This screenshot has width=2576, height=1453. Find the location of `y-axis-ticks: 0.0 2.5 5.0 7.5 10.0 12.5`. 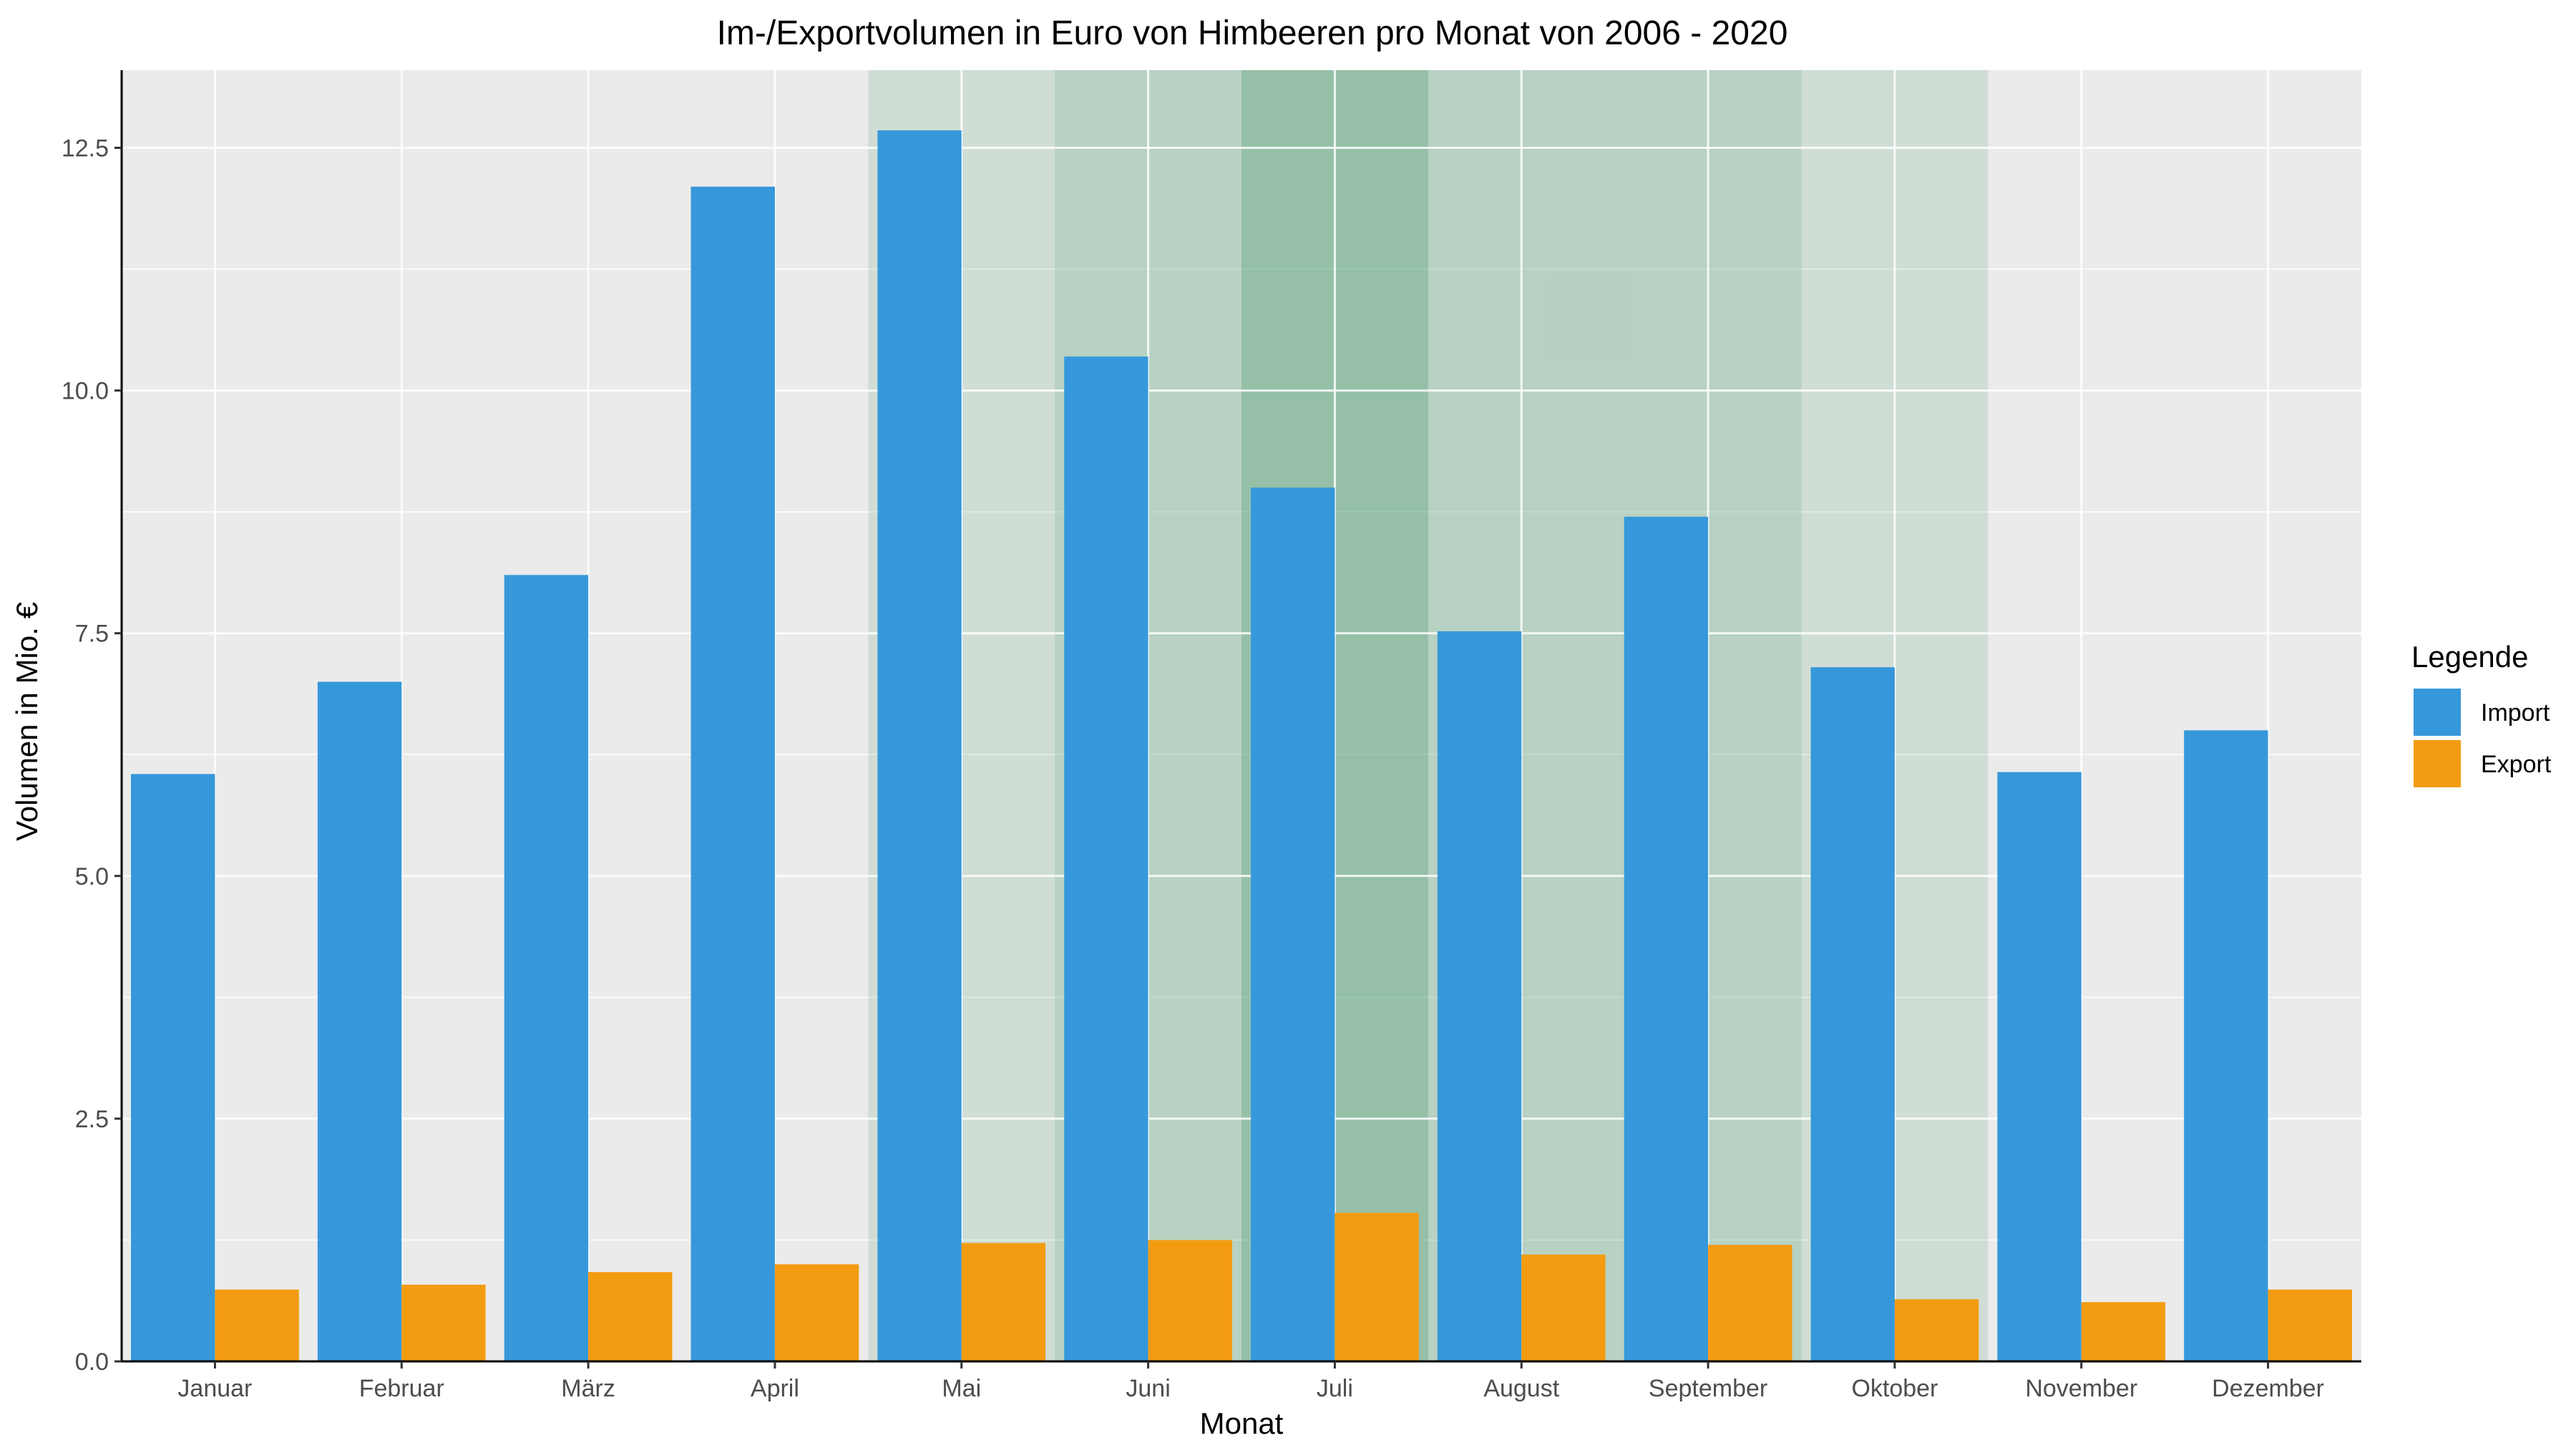

y-axis-ticks: 0.0 2.5 5.0 7.5 10.0 12.5 is located at coordinates (92, 755).